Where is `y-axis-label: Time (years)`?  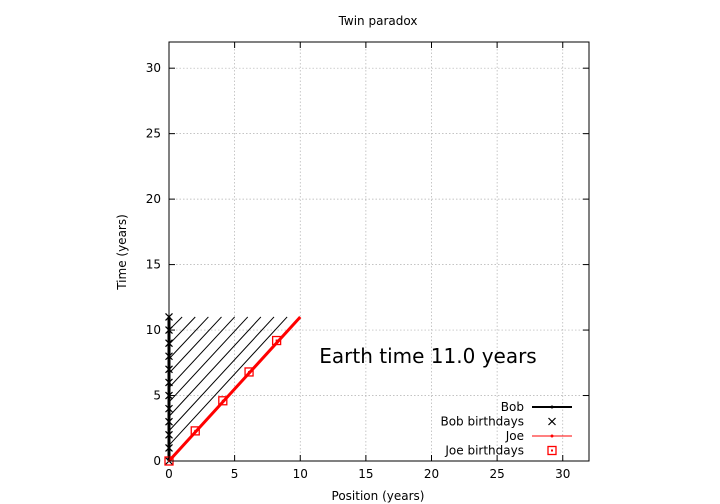
y-axis-label: Time (years) is located at coordinates (122, 252).